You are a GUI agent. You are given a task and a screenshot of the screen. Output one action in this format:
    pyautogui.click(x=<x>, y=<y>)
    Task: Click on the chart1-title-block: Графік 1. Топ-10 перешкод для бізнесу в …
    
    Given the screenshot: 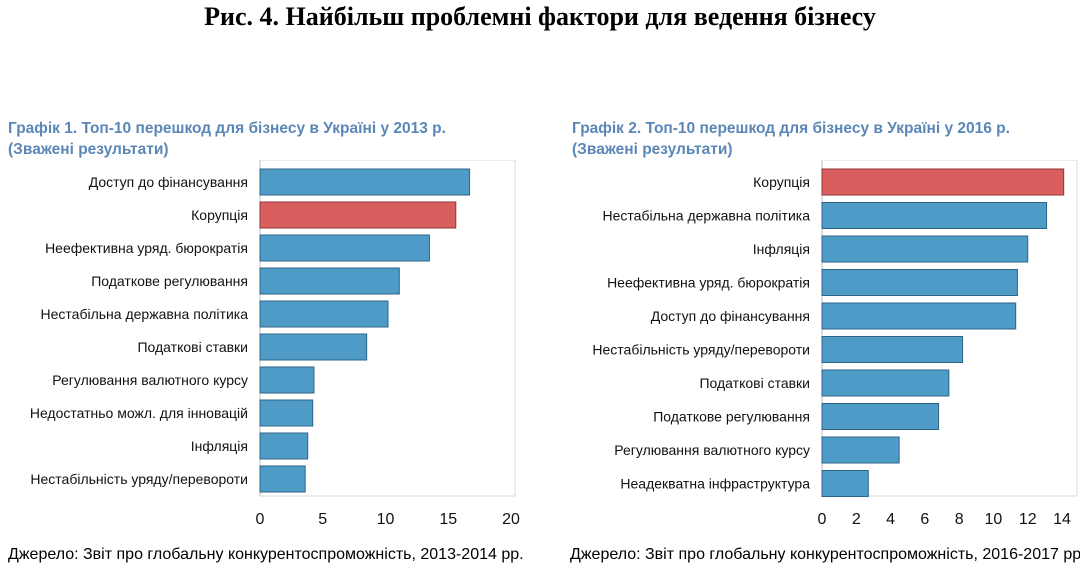 What is the action you would take?
    pyautogui.click(x=227, y=139)
    